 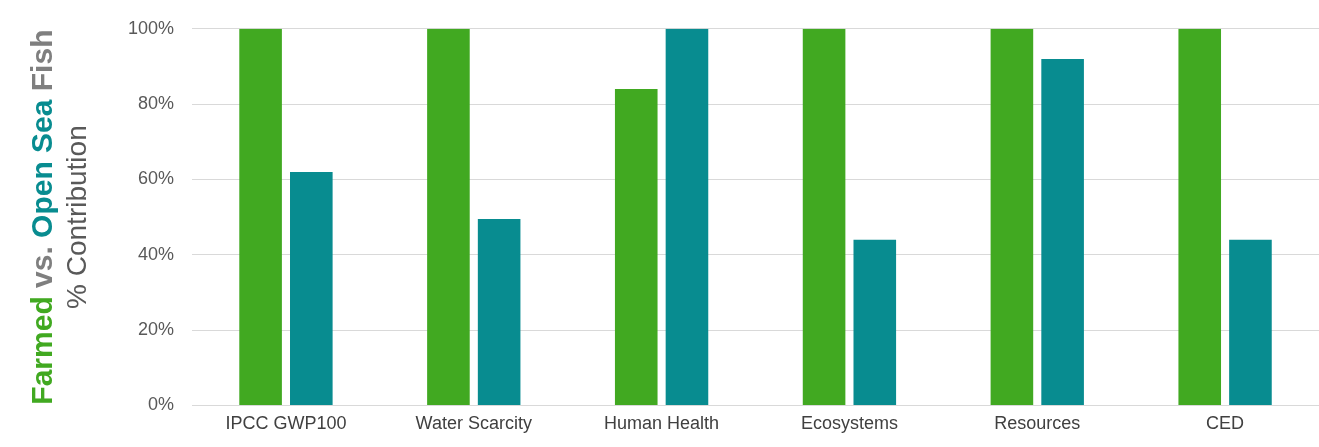 I want to click on y-tick-label: 40%, so click(x=156, y=253).